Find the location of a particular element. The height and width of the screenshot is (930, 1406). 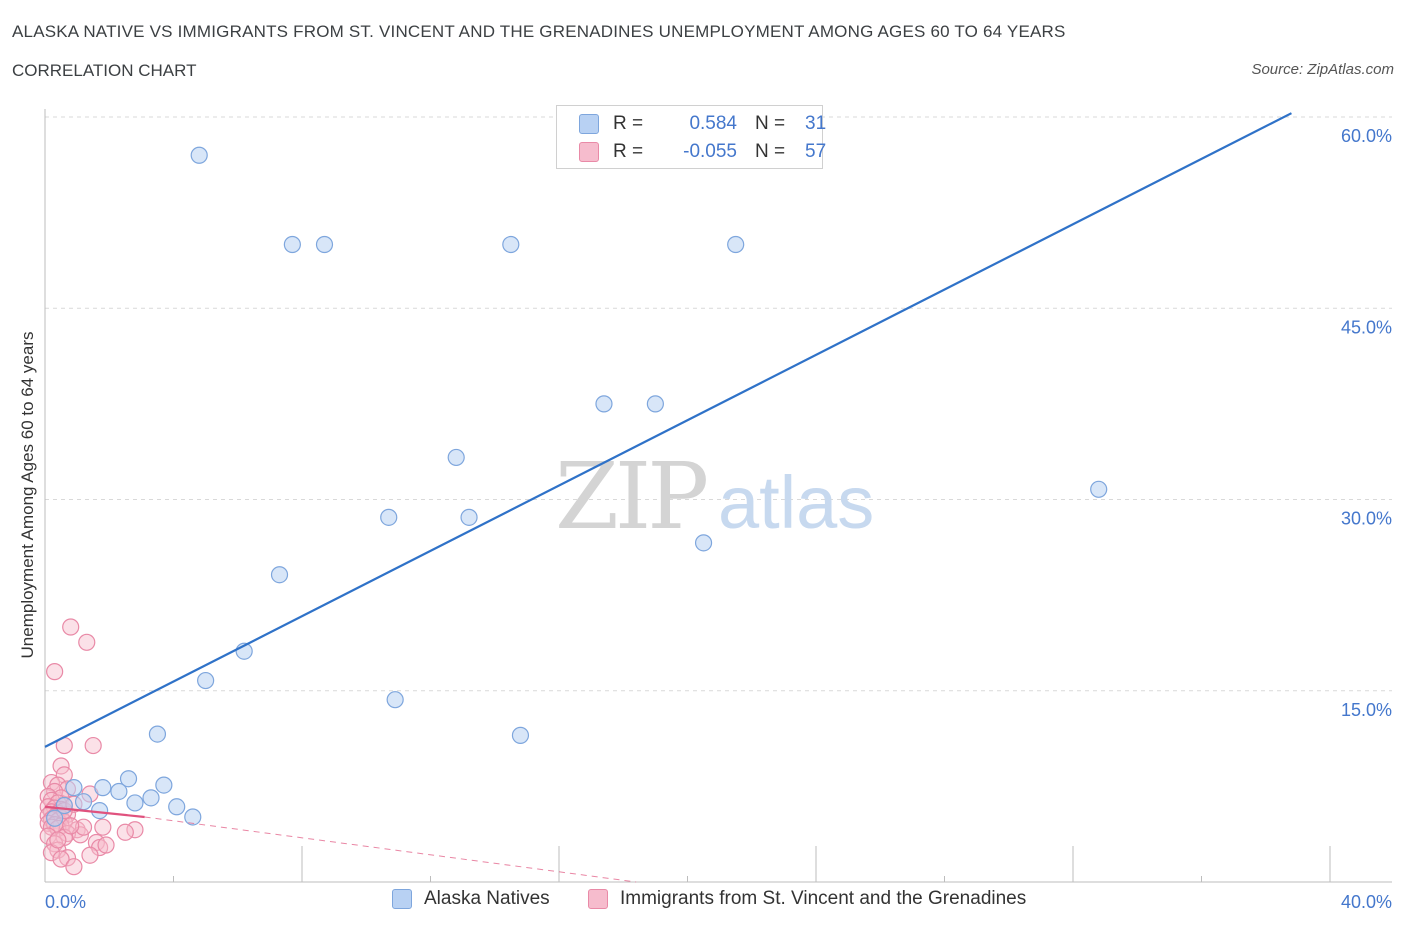

stats-row-alaska-natives: R = 0.584 N = 31 is located at coordinates (702, 124).